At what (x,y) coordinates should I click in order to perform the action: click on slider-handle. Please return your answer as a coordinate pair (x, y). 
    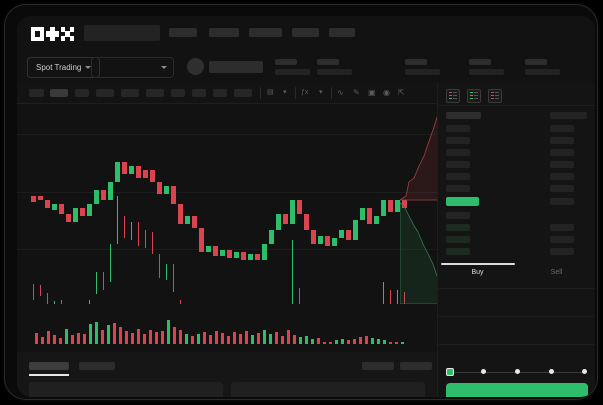
    Looking at the image, I should click on (450, 372).